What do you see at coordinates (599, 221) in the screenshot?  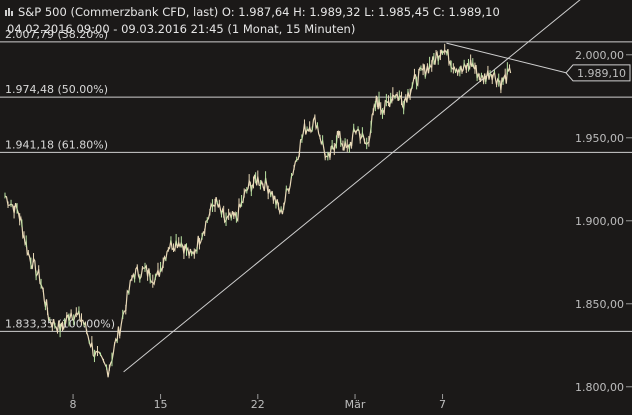 I see `y-tick-label: 1.900,00` at bounding box center [599, 221].